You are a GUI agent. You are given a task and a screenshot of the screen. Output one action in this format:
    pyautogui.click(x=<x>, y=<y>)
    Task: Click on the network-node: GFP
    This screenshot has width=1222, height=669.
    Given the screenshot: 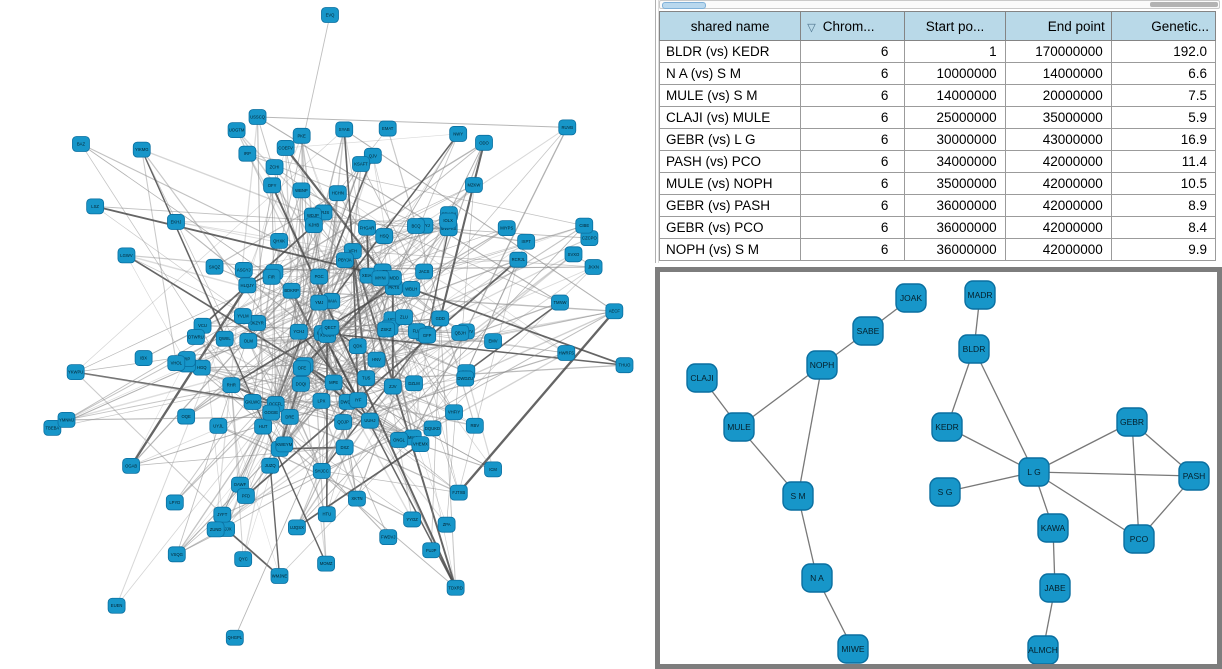 What is the action you would take?
    pyautogui.click(x=427, y=335)
    